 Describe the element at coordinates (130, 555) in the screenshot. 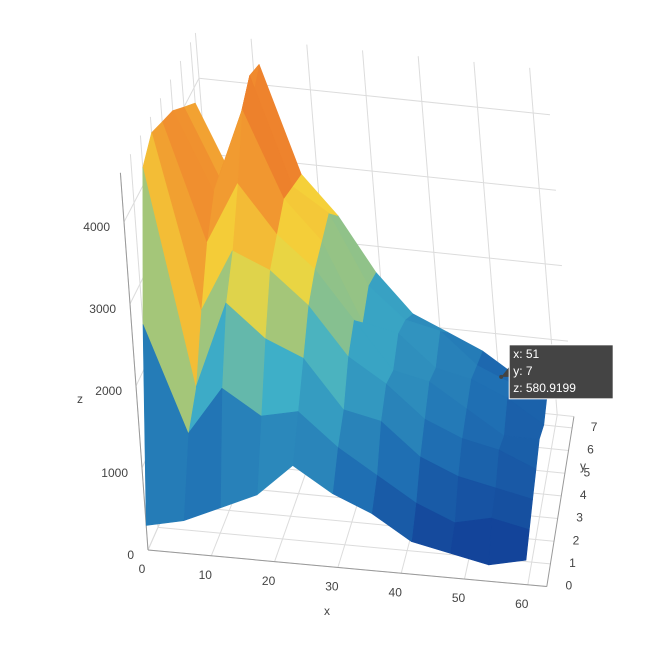

I see `z-tick-label: 0` at that location.